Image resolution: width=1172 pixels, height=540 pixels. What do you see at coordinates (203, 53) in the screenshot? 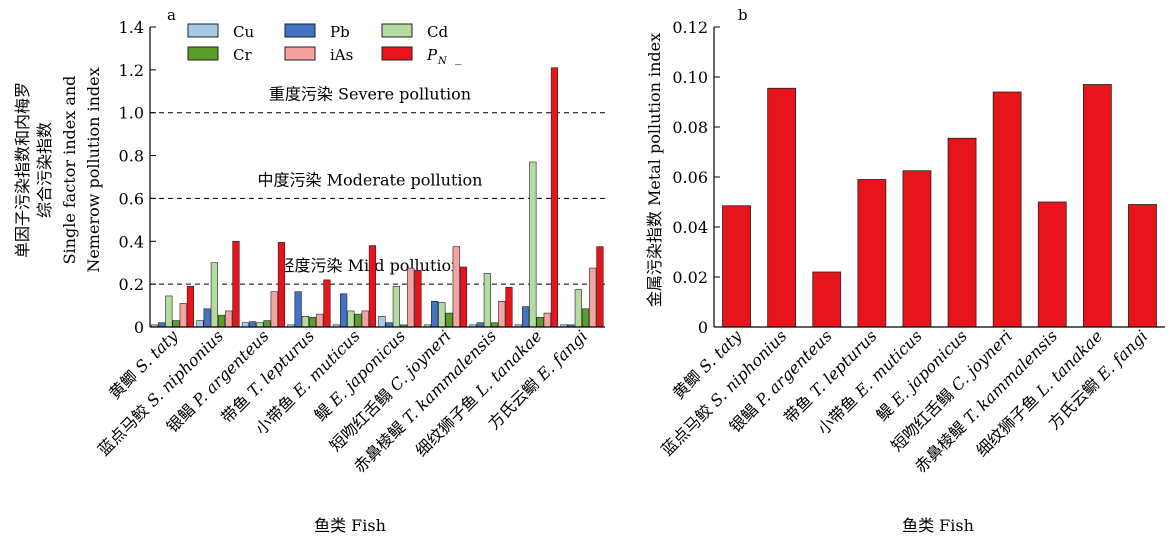
I see `legend-swatch-cr` at bounding box center [203, 53].